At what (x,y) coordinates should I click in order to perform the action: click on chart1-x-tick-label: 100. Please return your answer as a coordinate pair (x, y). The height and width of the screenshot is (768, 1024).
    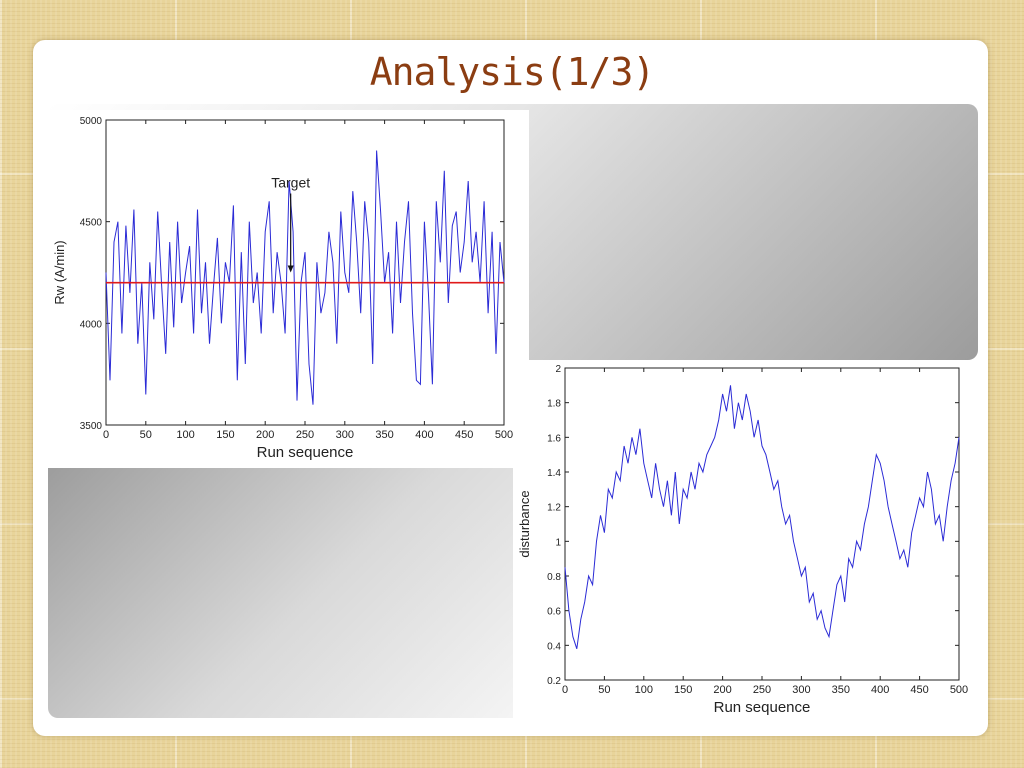
    Looking at the image, I should click on (644, 690).